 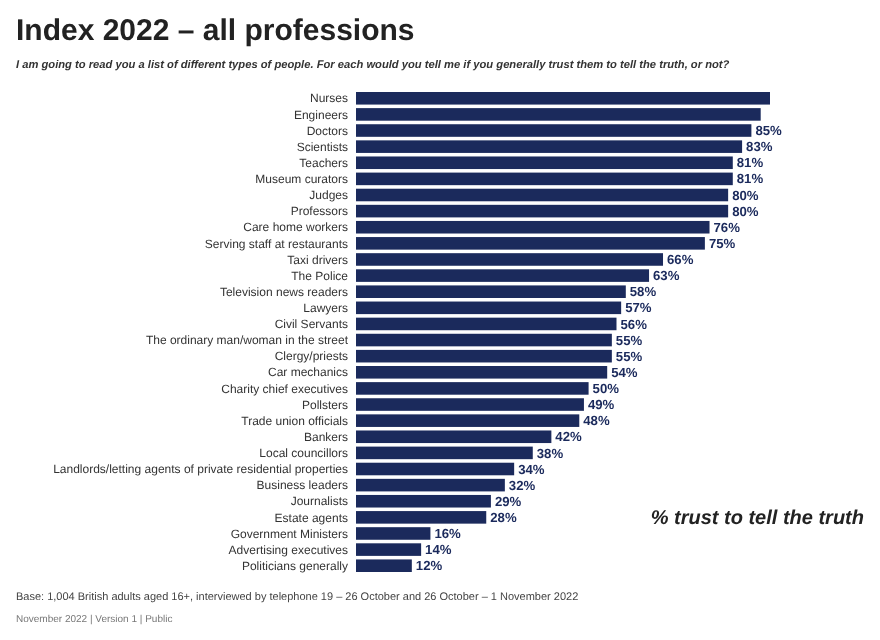 I want to click on annotation: % trust to tell the truth, so click(x=757, y=519).